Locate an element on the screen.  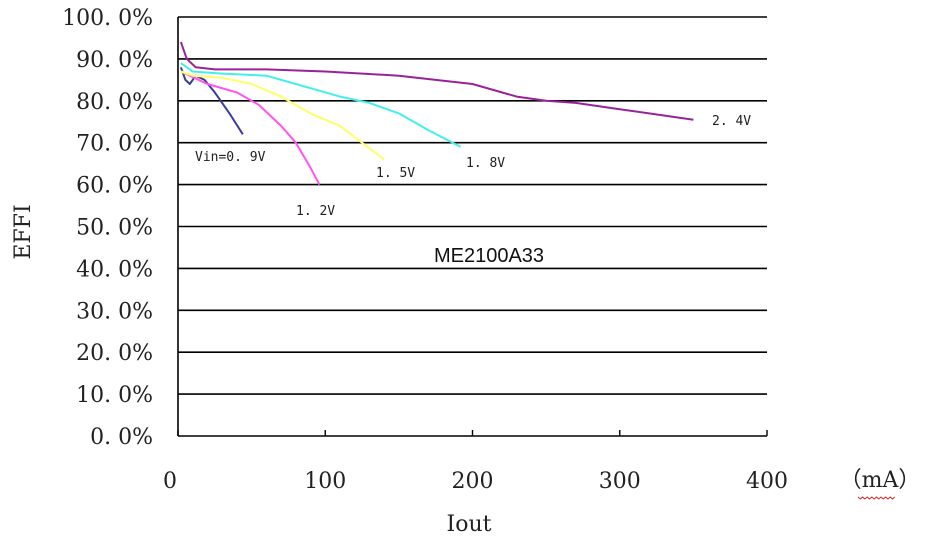
series-label: 1. 5V is located at coordinates (395, 173).